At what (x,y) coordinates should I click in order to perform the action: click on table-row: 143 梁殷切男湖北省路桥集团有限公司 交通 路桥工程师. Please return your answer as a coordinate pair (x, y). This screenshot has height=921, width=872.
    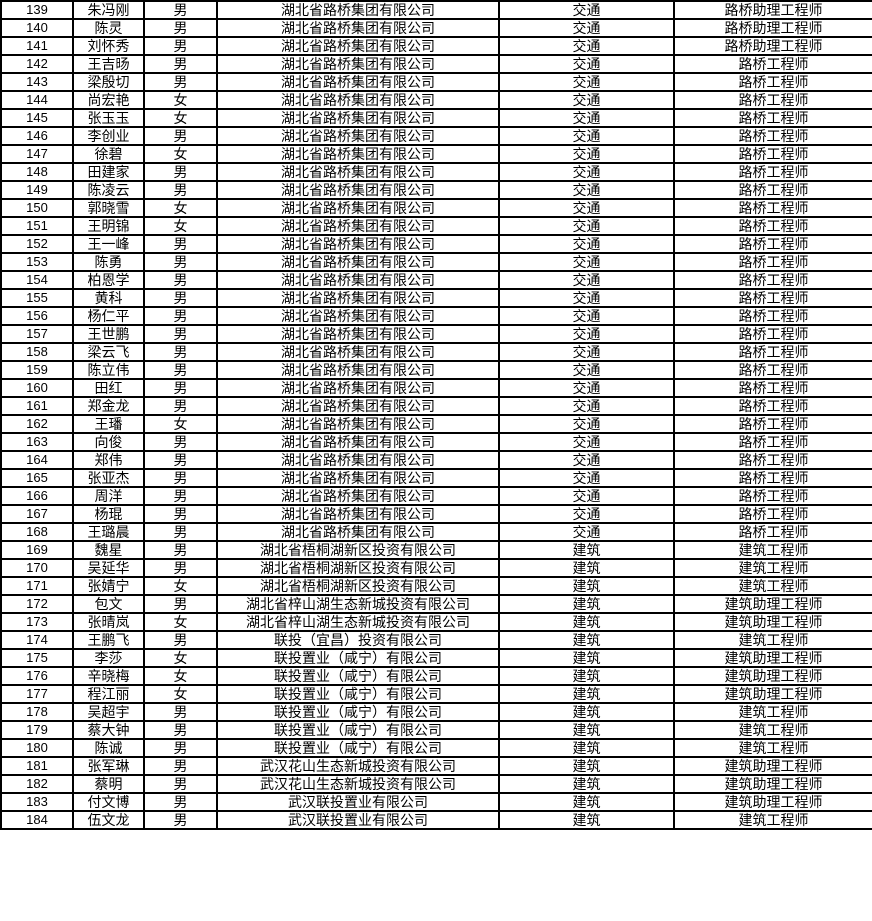
    Looking at the image, I should click on (436, 82).